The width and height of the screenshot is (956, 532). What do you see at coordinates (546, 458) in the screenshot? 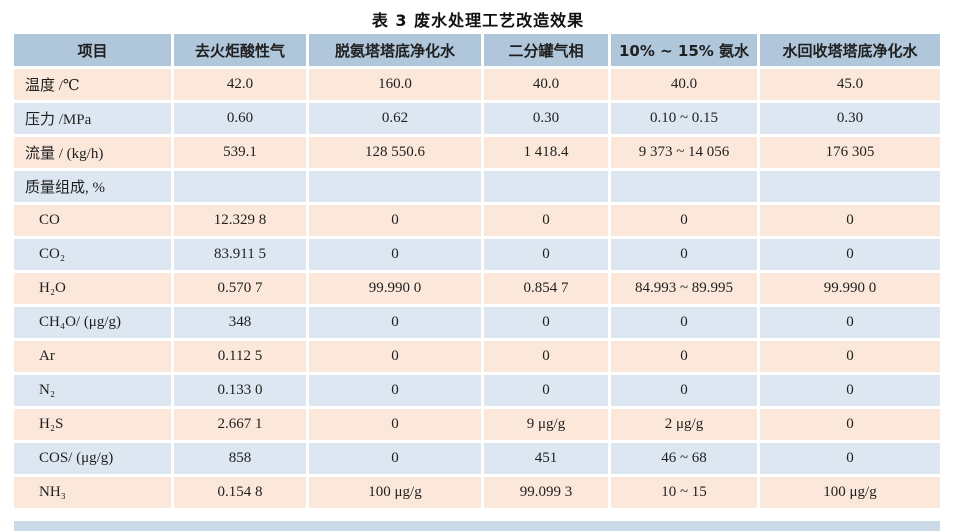
I see `value-cell: 451` at bounding box center [546, 458].